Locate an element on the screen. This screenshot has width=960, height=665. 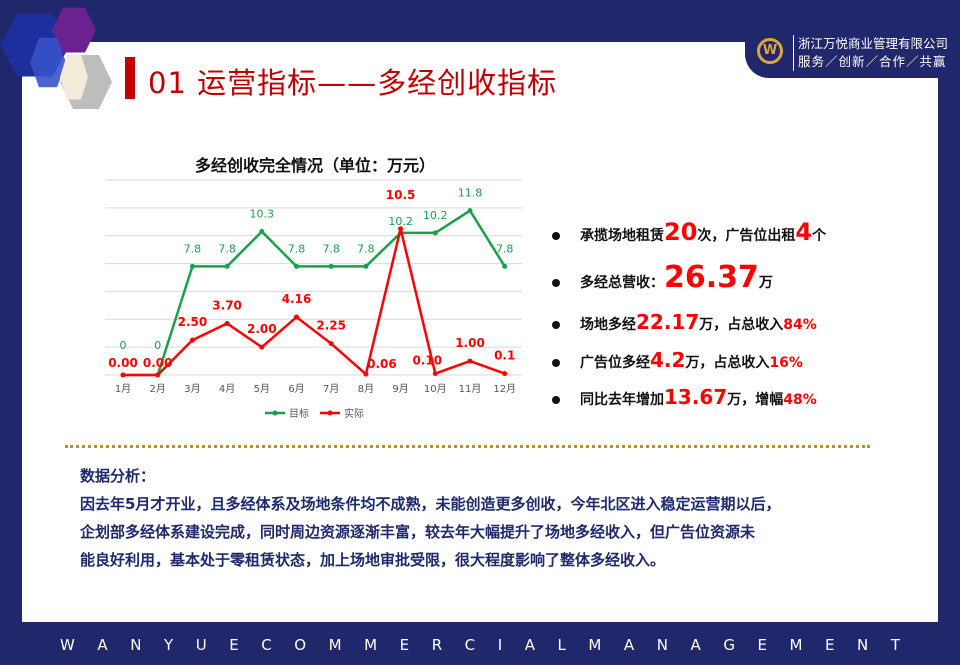
value: 48% is located at coordinates (800, 400).